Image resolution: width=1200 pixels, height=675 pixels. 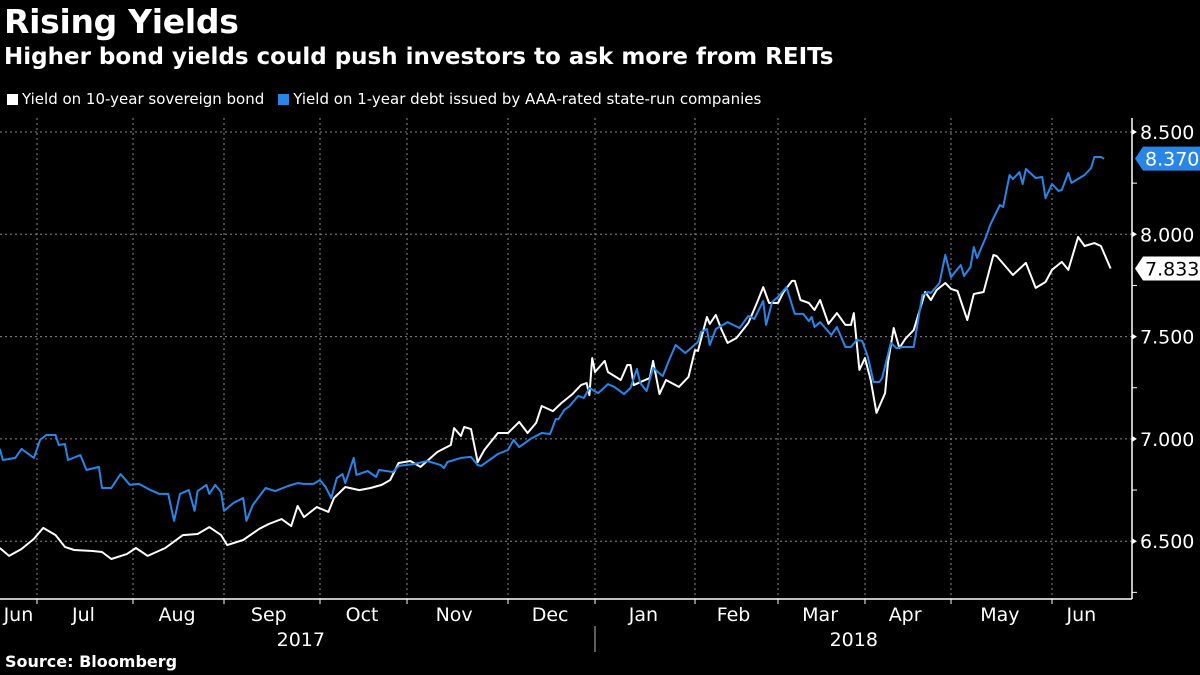 I want to click on y-tick-label: 6.500, so click(x=1167, y=542).